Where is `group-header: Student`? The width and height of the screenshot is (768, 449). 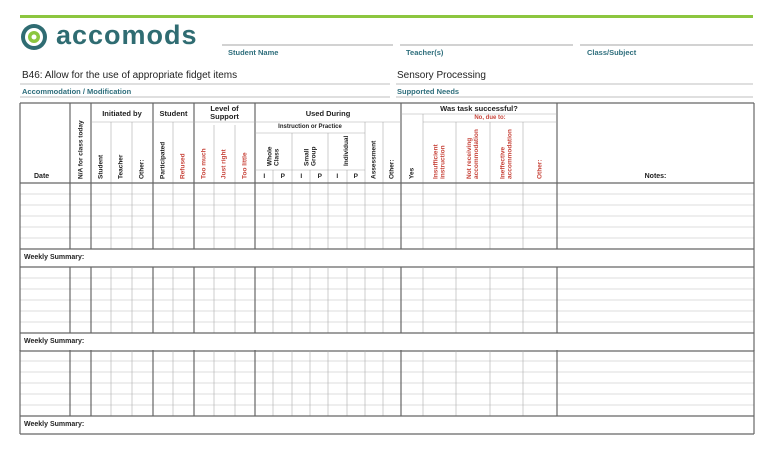
group-header: Student is located at coordinates (173, 113).